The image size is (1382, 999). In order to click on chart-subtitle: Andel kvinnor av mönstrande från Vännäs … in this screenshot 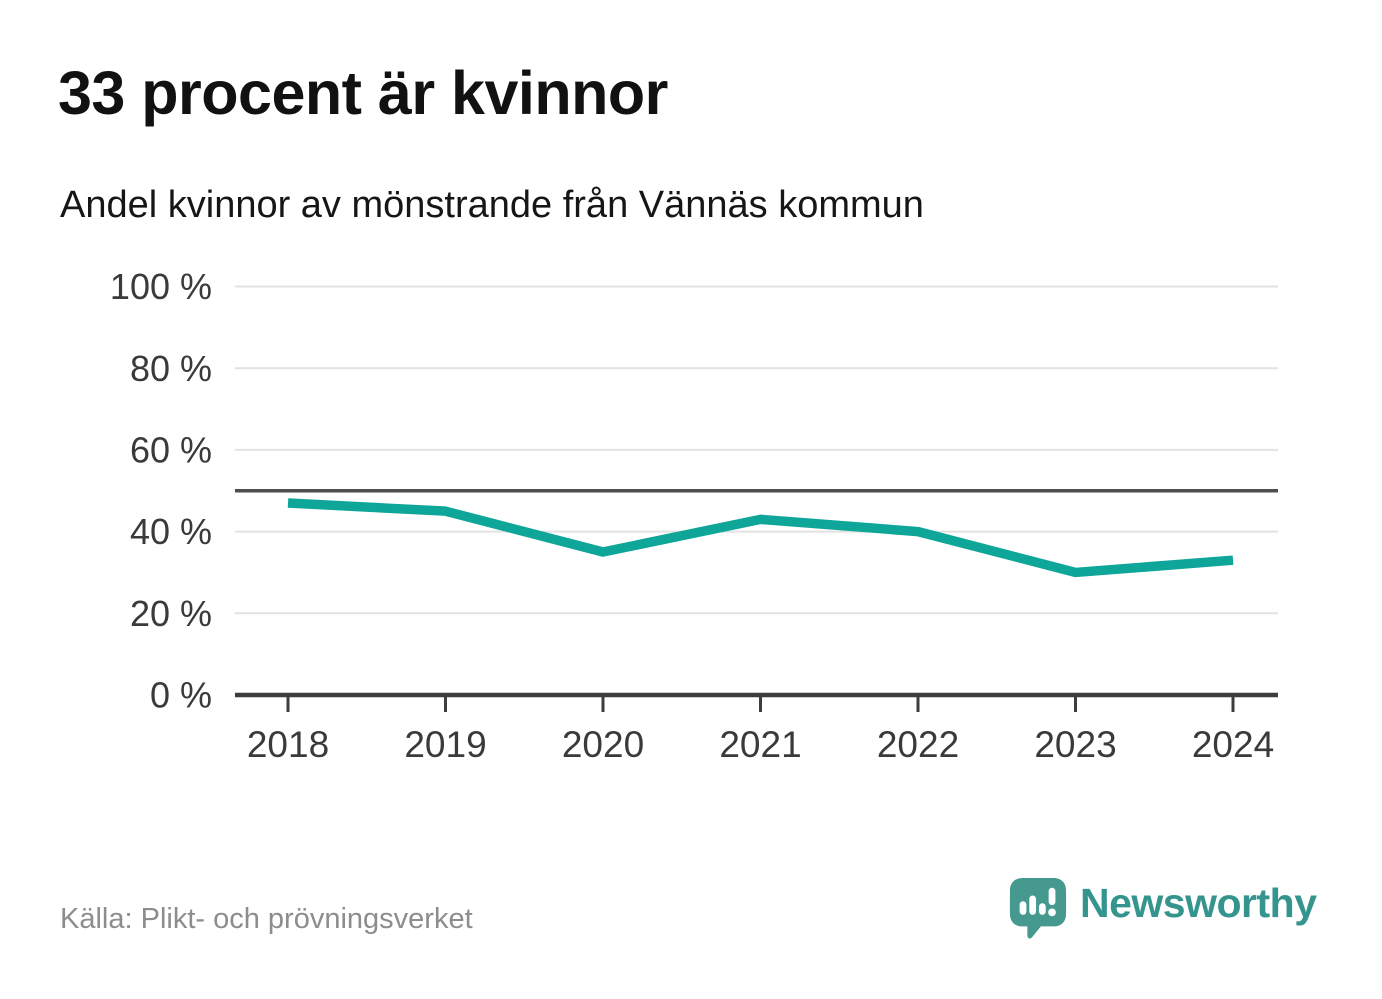, I will do `click(492, 205)`.